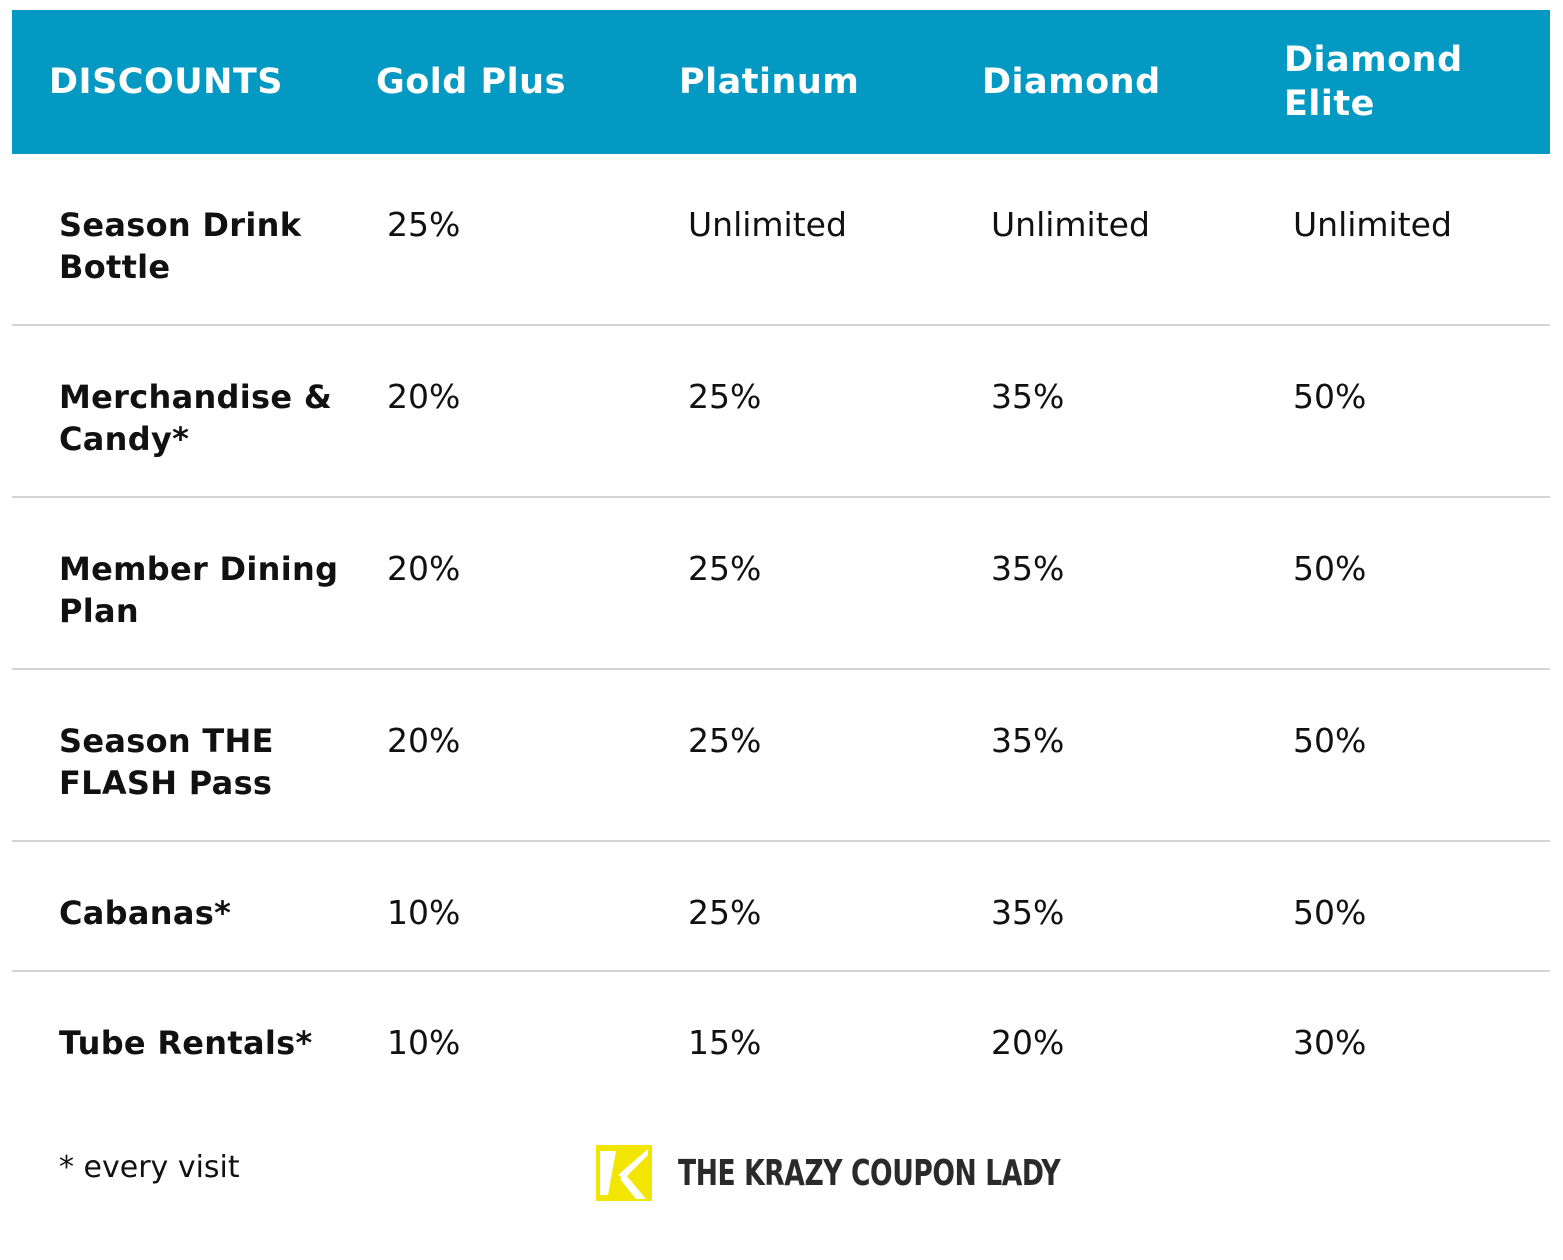 Image resolution: width=1563 pixels, height=1260 pixels. I want to click on row-label: Merchandise & Candy*, so click(196, 418).